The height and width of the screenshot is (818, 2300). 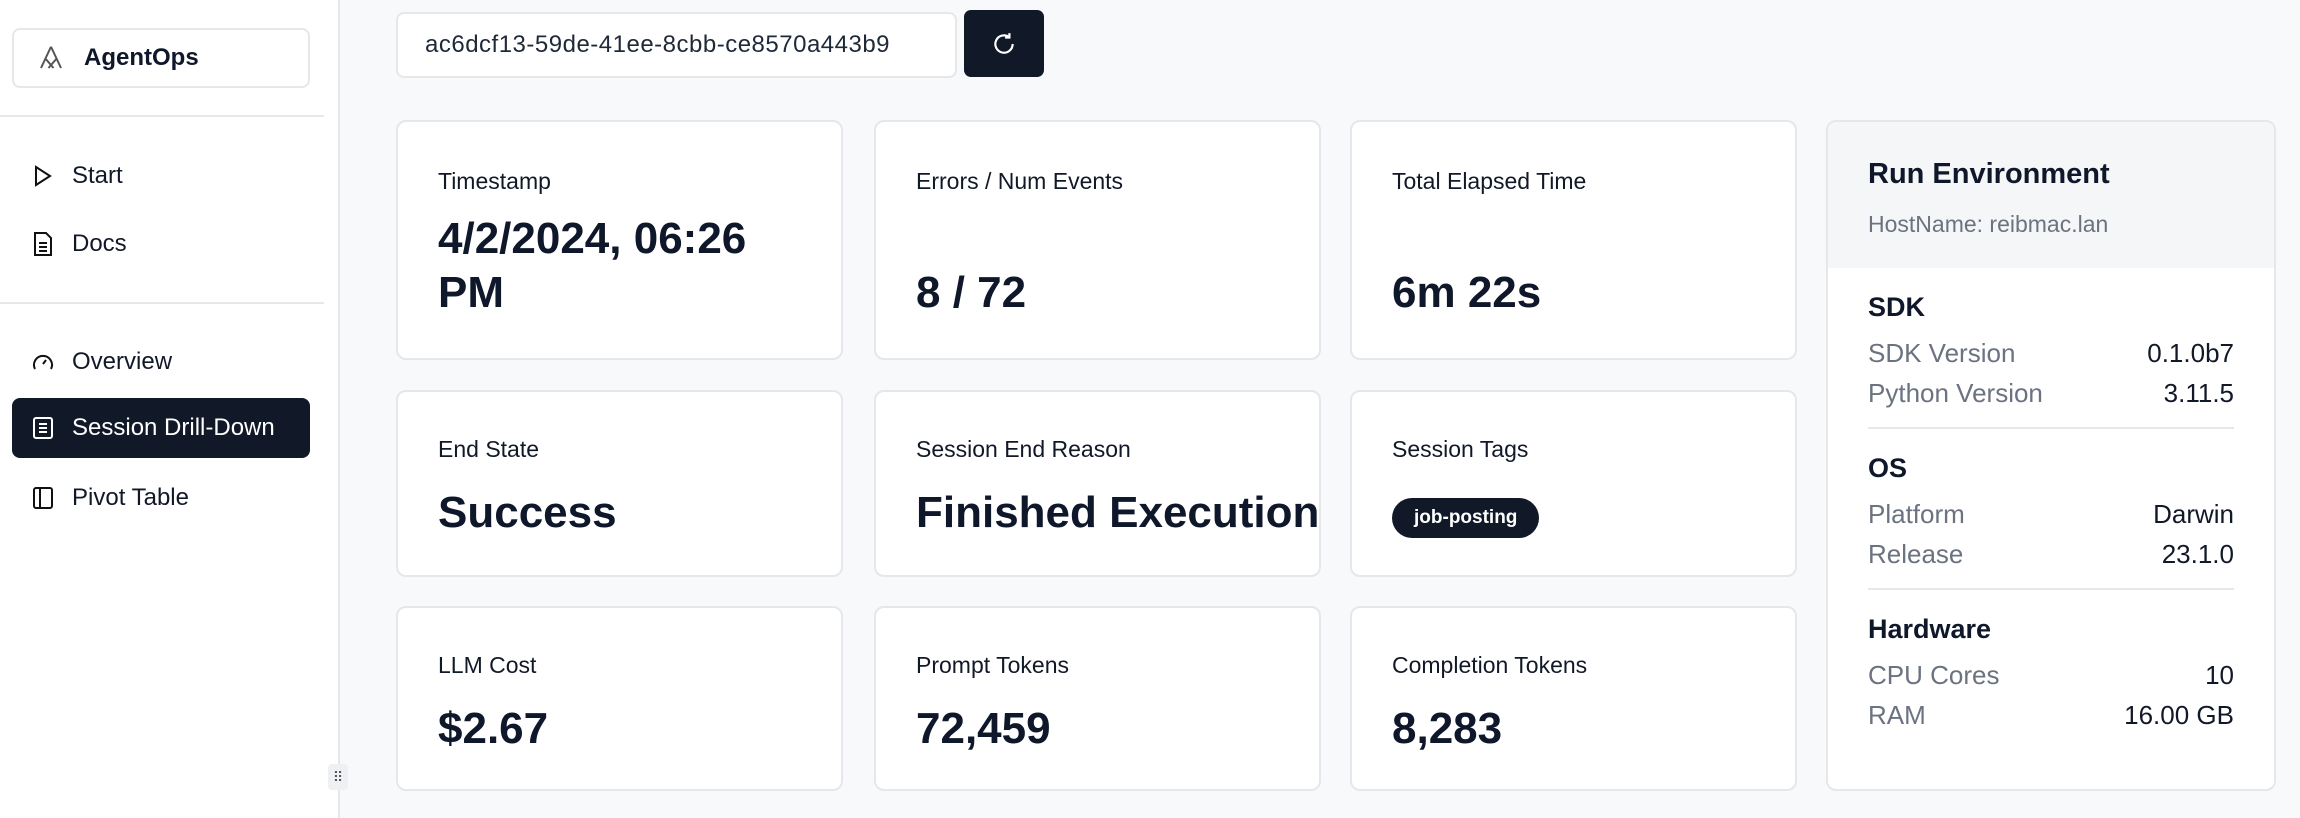 I want to click on card-value: 4/2/2024, 06:26 PM, so click(x=592, y=265).